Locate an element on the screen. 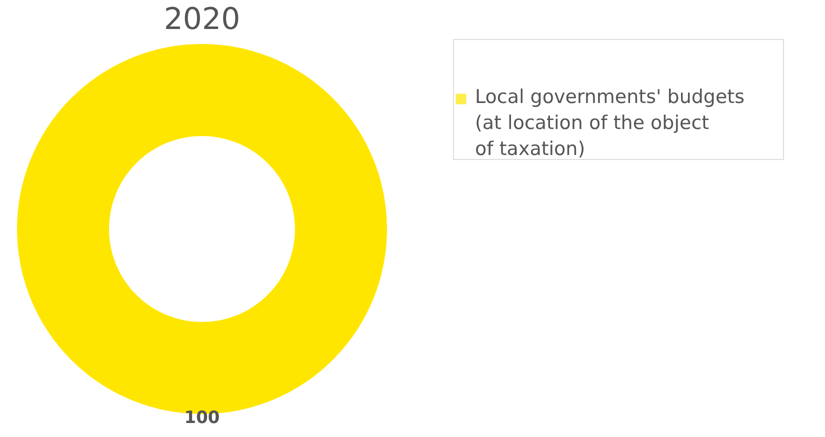 This screenshot has height=437, width=825. data-label: 100 is located at coordinates (202, 418).